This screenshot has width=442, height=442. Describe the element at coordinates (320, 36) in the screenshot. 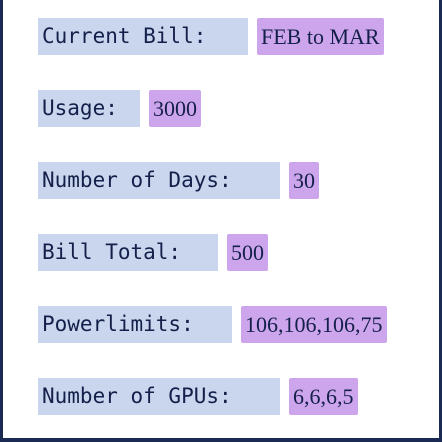

I see `current-bill-value: FEB to MAR` at that location.